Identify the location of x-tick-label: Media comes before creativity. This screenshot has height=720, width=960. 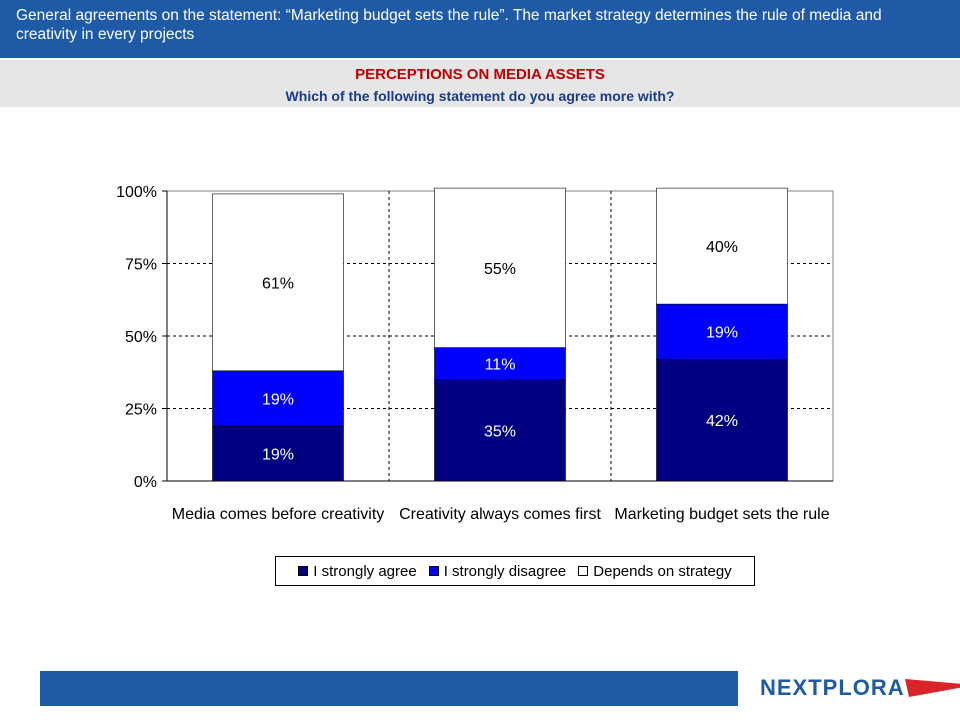
(278, 514).